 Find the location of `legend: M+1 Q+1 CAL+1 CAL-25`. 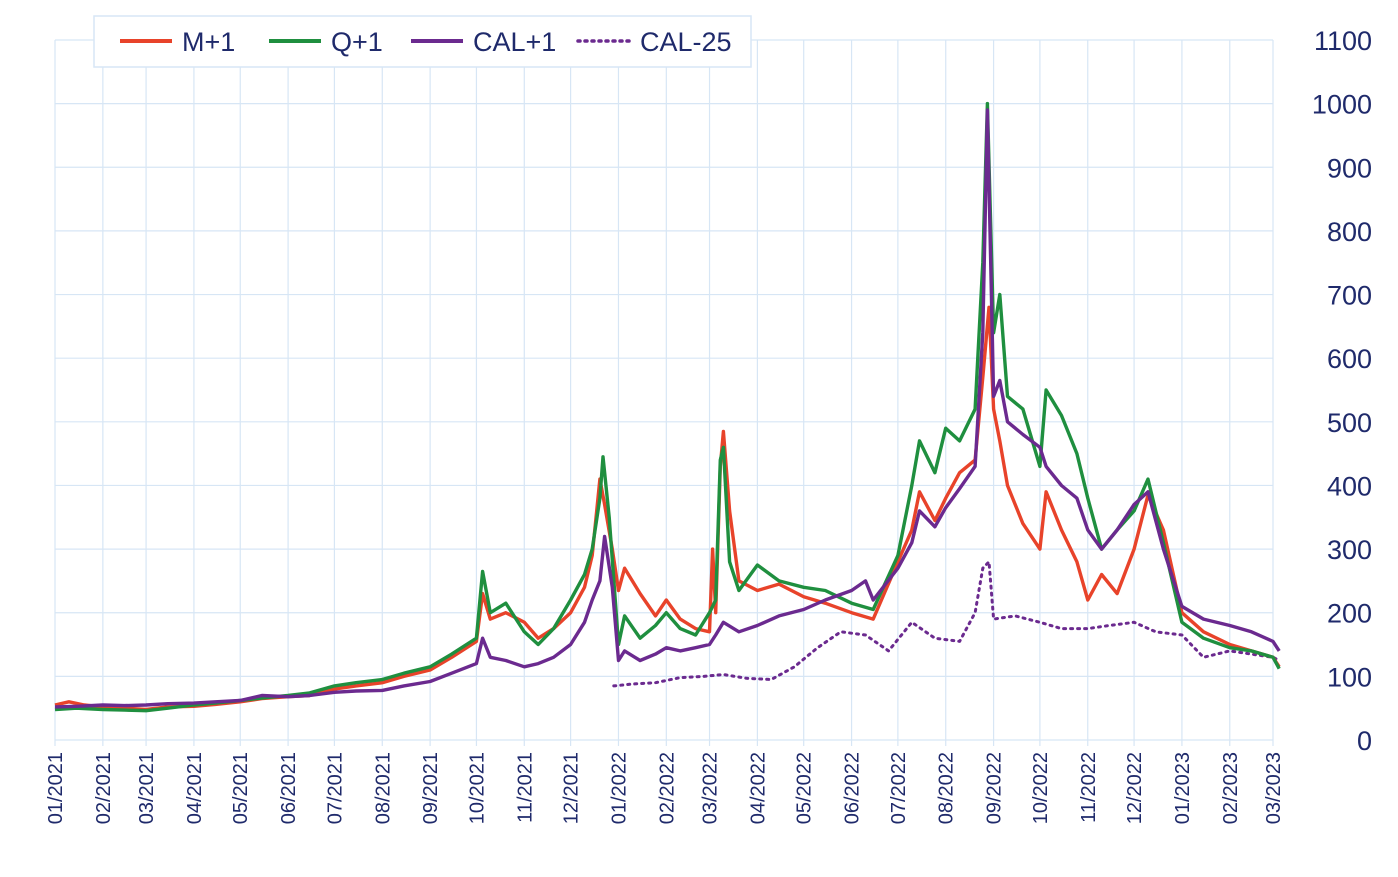

legend: M+1 Q+1 CAL+1 CAL-25 is located at coordinates (422, 41).